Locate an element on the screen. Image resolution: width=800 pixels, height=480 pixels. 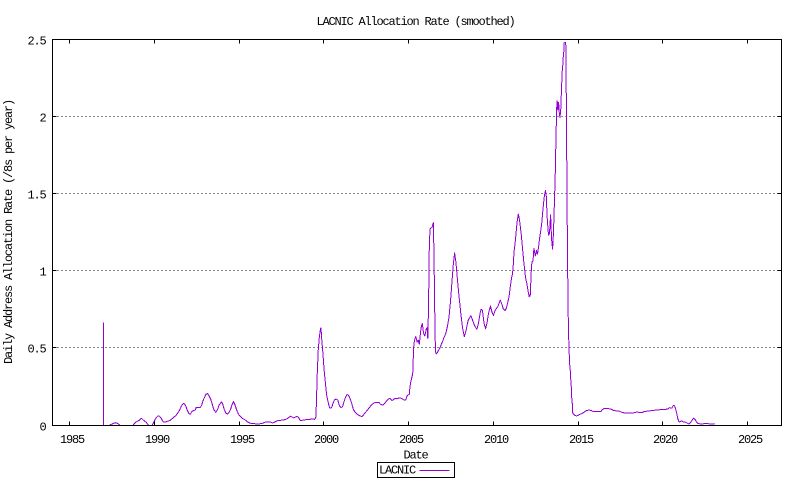
svg-text: 1990 is located at coordinates (157, 440).